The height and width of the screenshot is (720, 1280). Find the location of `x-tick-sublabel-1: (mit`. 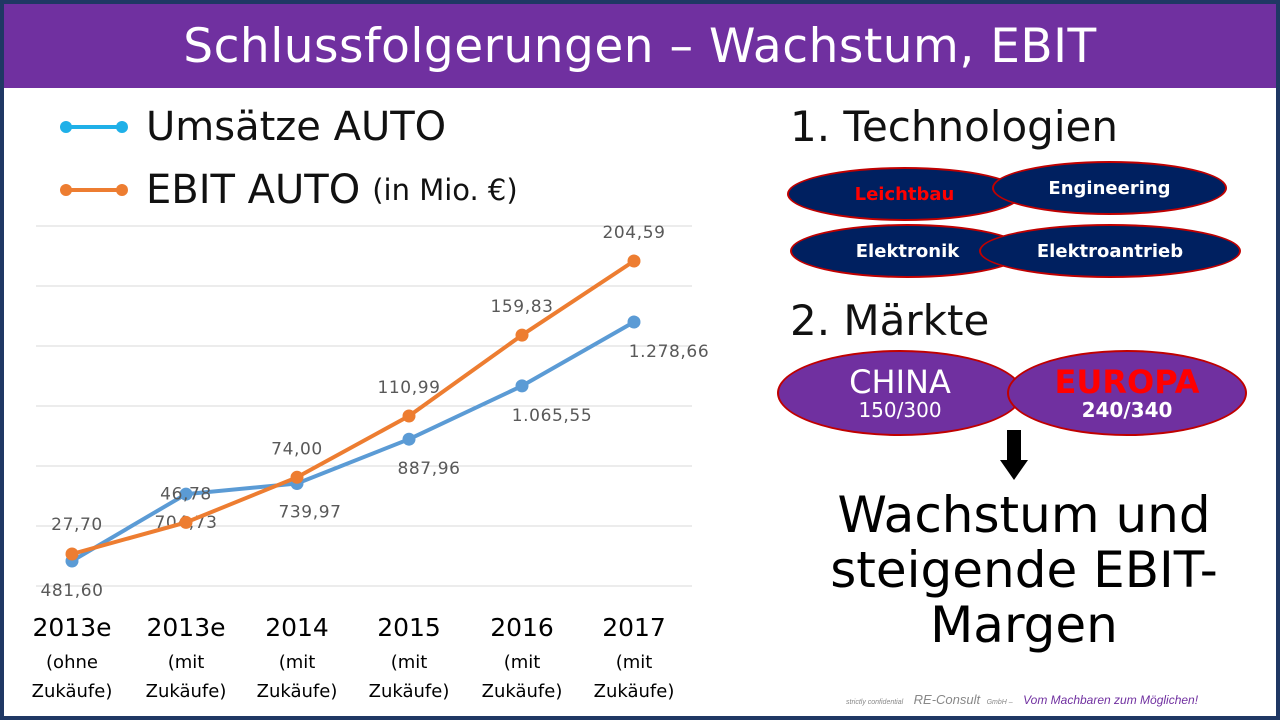

x-tick-sublabel-1: (mit is located at coordinates (186, 662).